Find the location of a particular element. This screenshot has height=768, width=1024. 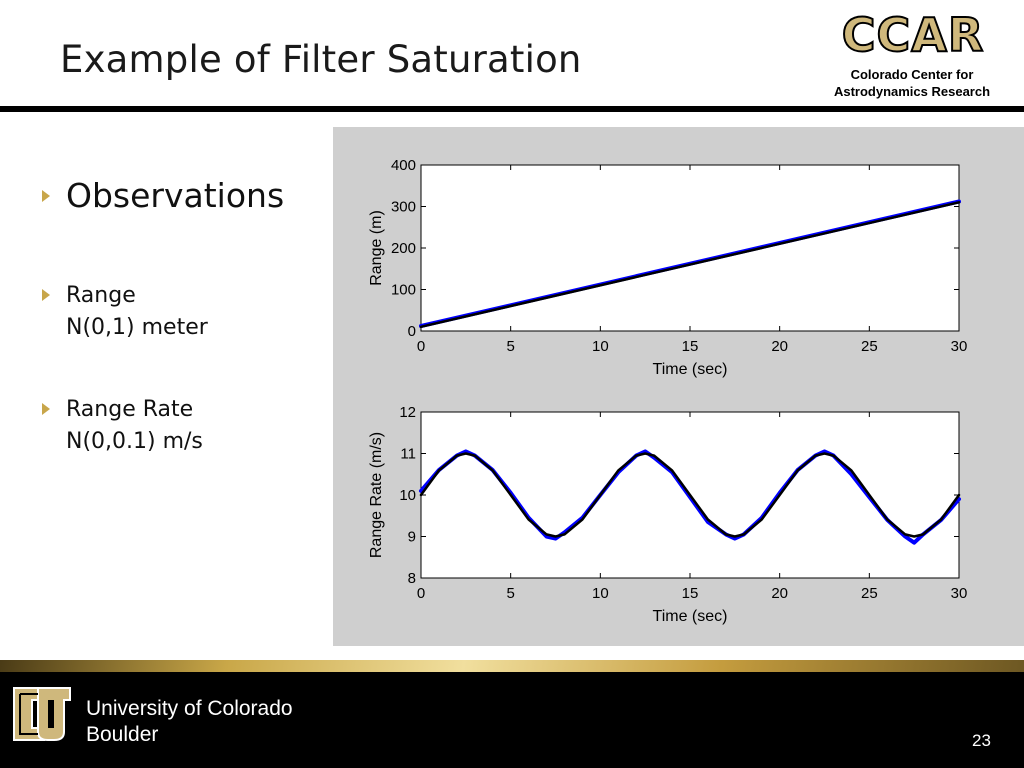

footer-university: University of Colorado Boulder is located at coordinates (189, 722).